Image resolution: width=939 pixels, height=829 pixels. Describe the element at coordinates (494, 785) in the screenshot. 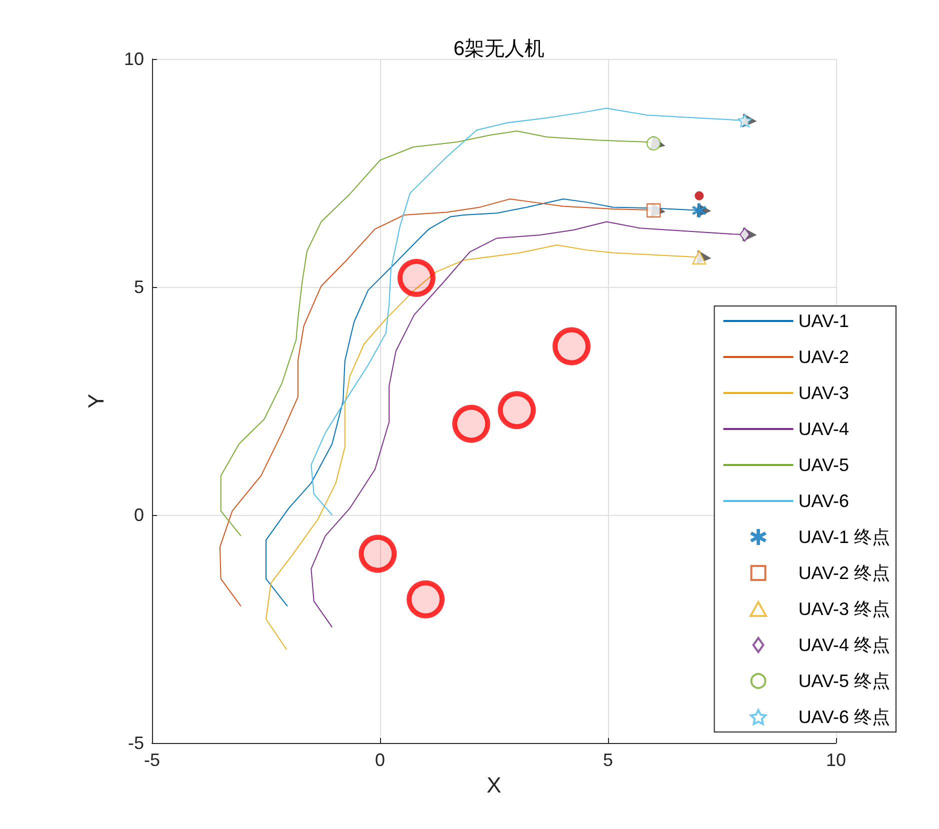

I see `x-axis-title: X` at that location.